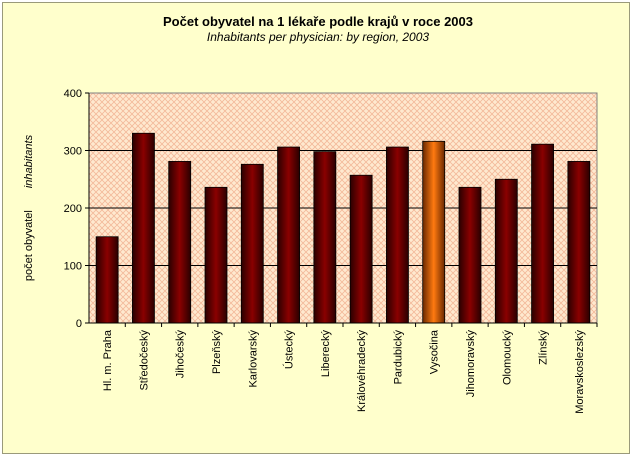  I want to click on x-tick-label: Královéhradecký, so click(362, 371).